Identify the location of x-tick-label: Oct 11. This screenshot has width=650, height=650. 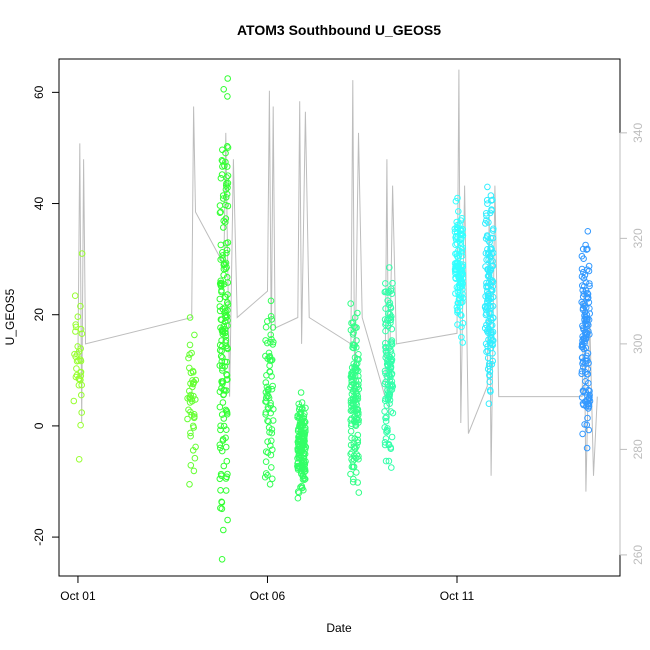
(457, 596).